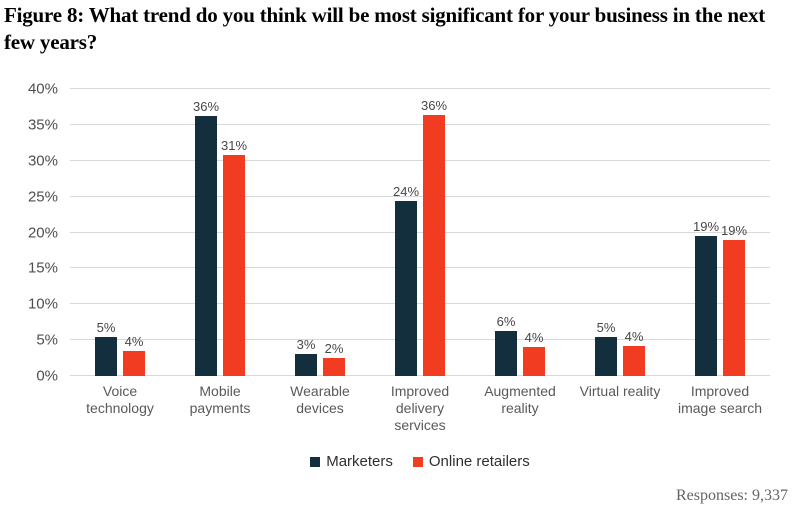 This screenshot has width=800, height=516. I want to click on y-tick-label-15%: 15%, so click(42, 268).